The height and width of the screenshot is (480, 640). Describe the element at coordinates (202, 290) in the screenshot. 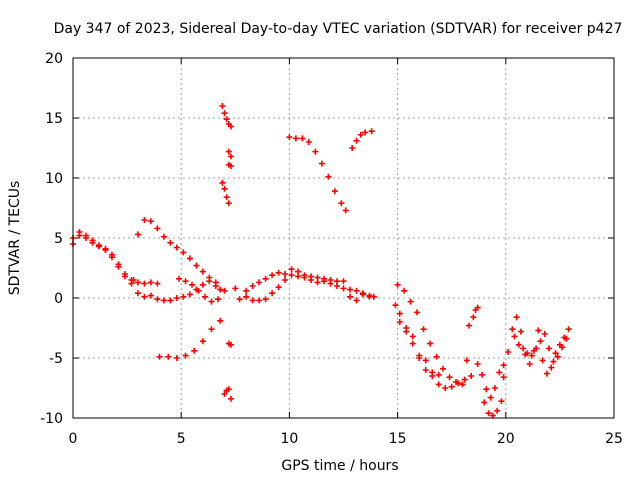

I see `series-track-d` at that location.